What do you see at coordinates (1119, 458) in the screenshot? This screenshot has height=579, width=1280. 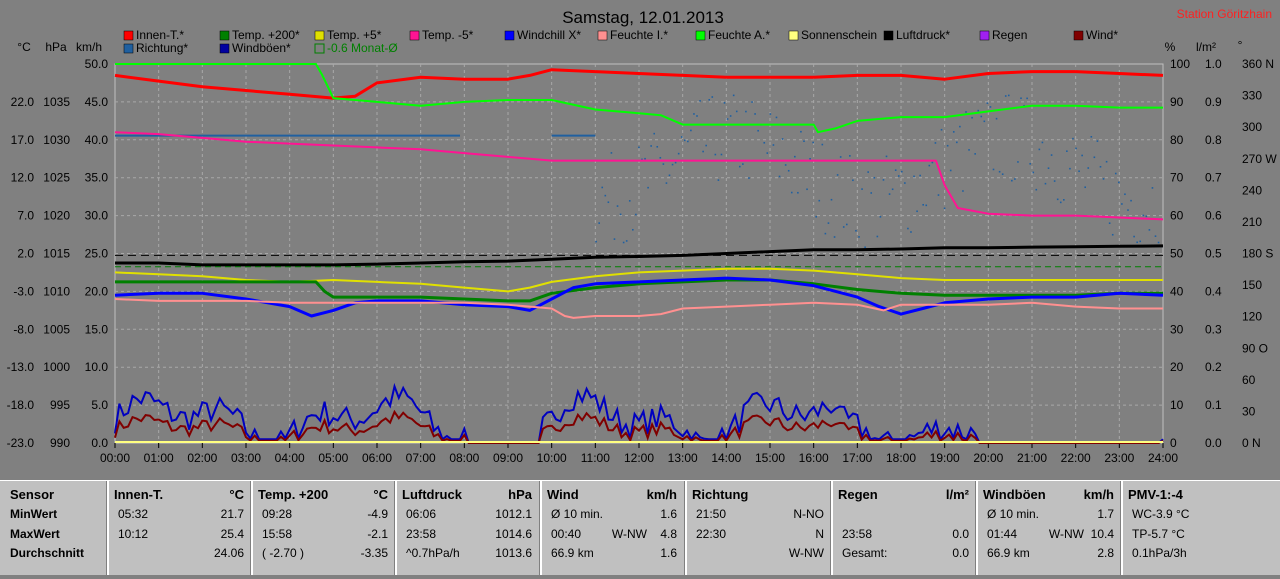 I see `x-tick-label: 23:00` at bounding box center [1119, 458].